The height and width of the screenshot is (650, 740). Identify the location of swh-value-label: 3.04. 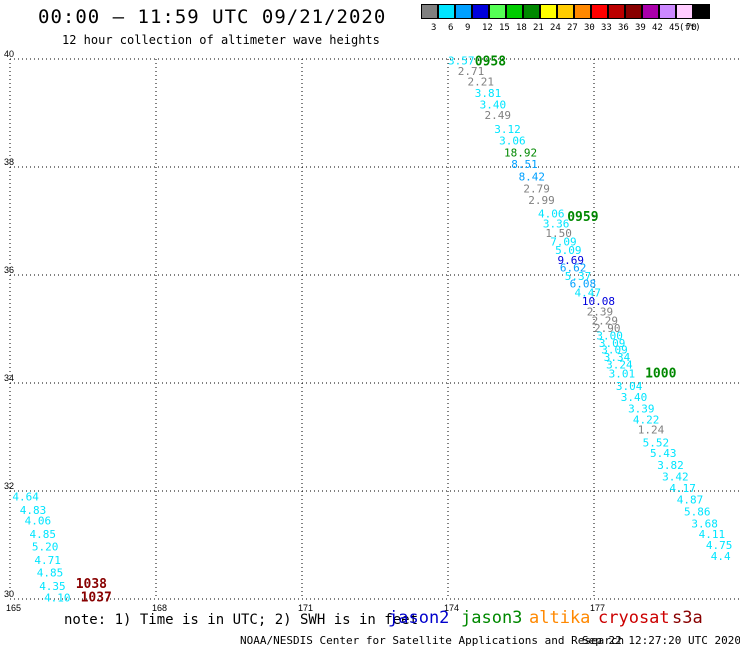
(629, 386).